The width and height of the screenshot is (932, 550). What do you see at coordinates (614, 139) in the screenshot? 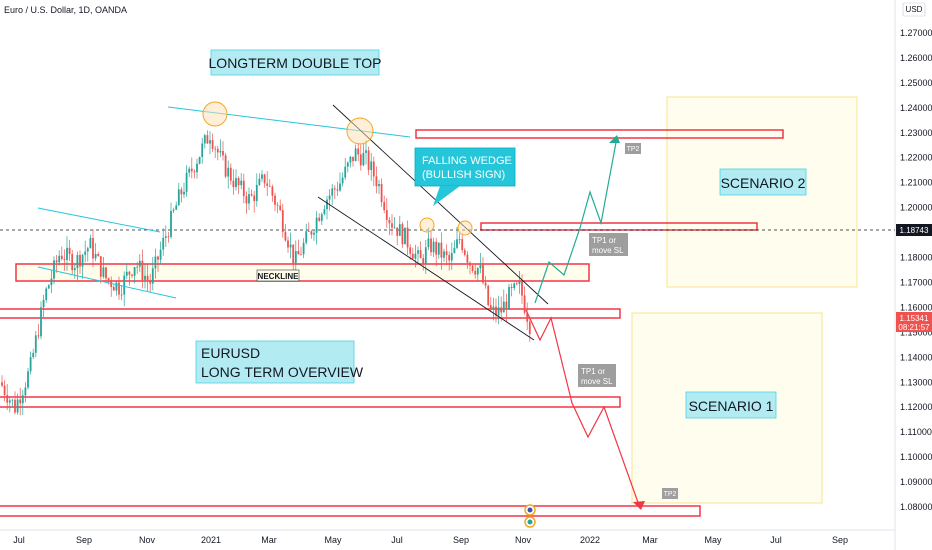
I see `bullish-arrowhead` at bounding box center [614, 139].